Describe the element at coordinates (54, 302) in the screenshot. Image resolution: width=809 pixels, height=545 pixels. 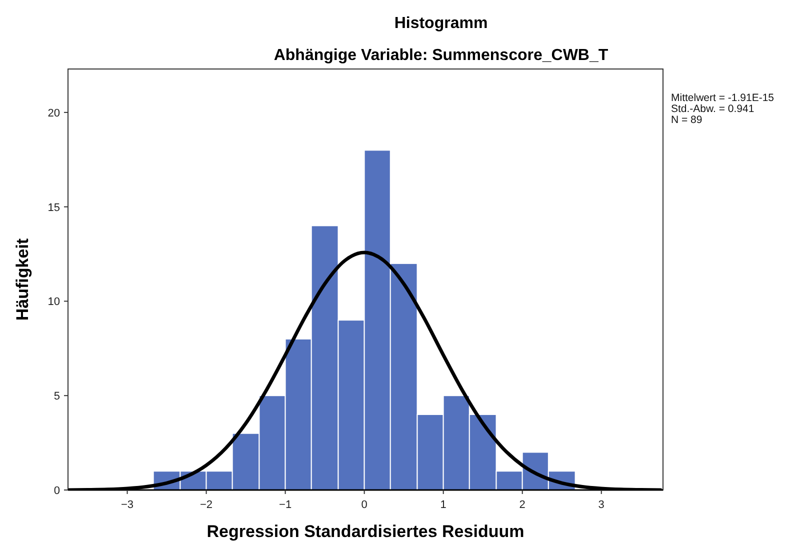
I see `y-tick-label: 10` at that location.